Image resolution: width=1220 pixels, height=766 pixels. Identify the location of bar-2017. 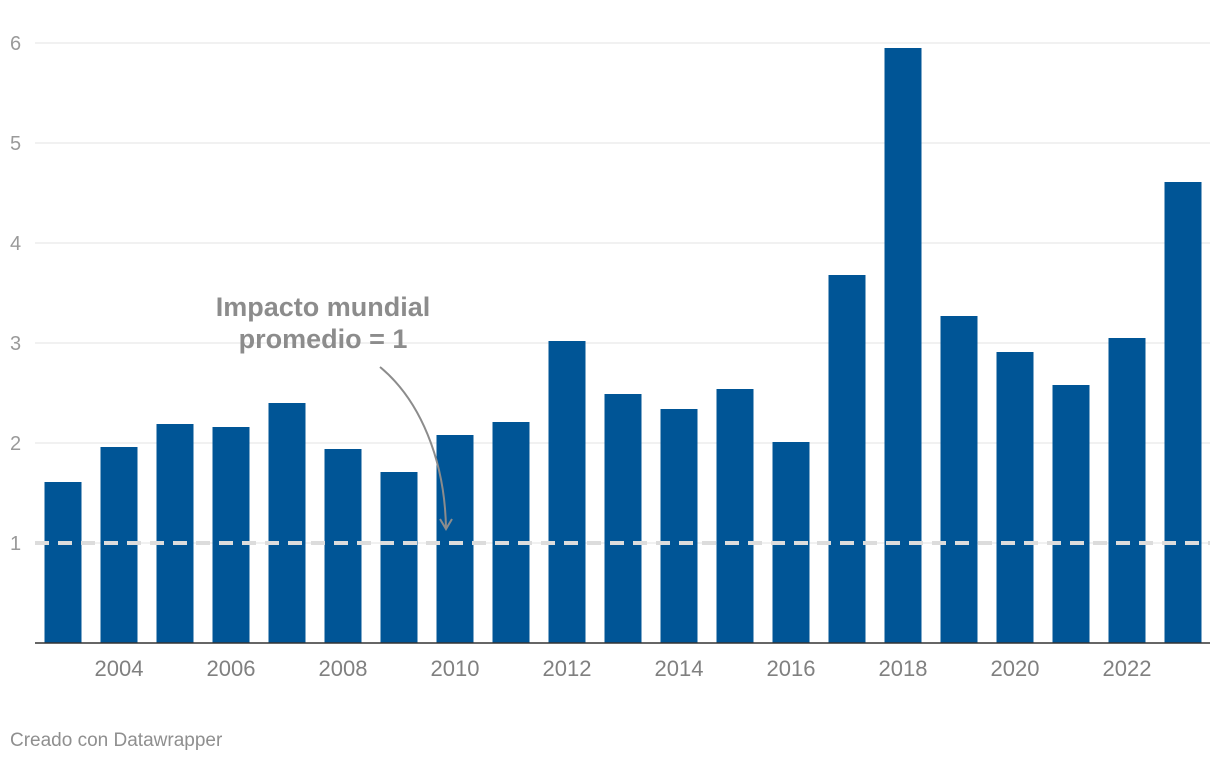
(847, 459).